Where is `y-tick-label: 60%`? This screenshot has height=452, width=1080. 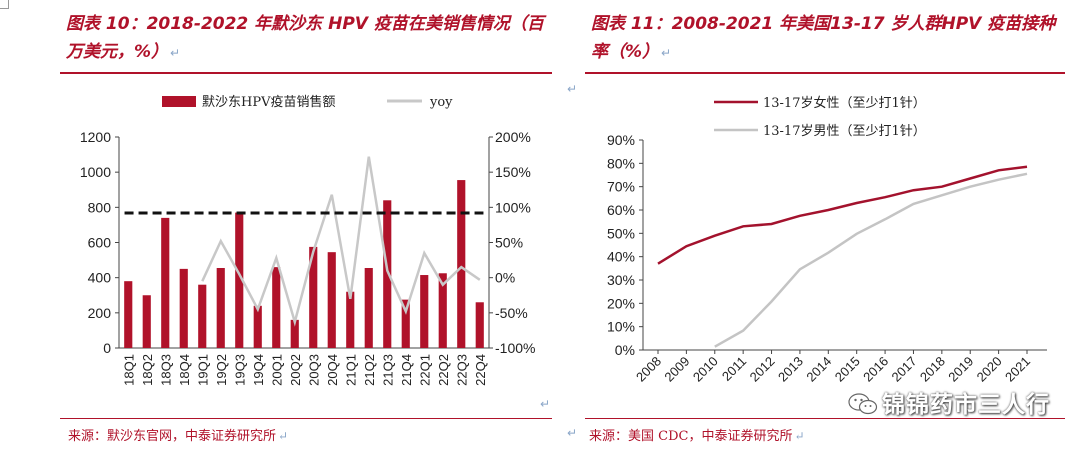 y-tick-label: 60% is located at coordinates (621, 210).